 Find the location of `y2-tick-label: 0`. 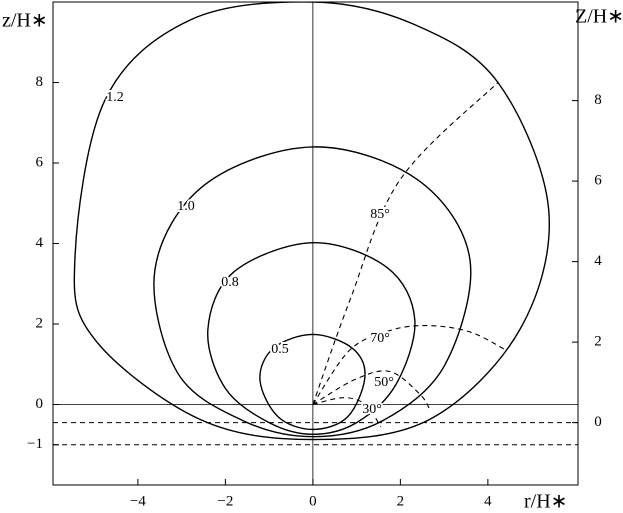

y2-tick-label: 0 is located at coordinates (598, 422).